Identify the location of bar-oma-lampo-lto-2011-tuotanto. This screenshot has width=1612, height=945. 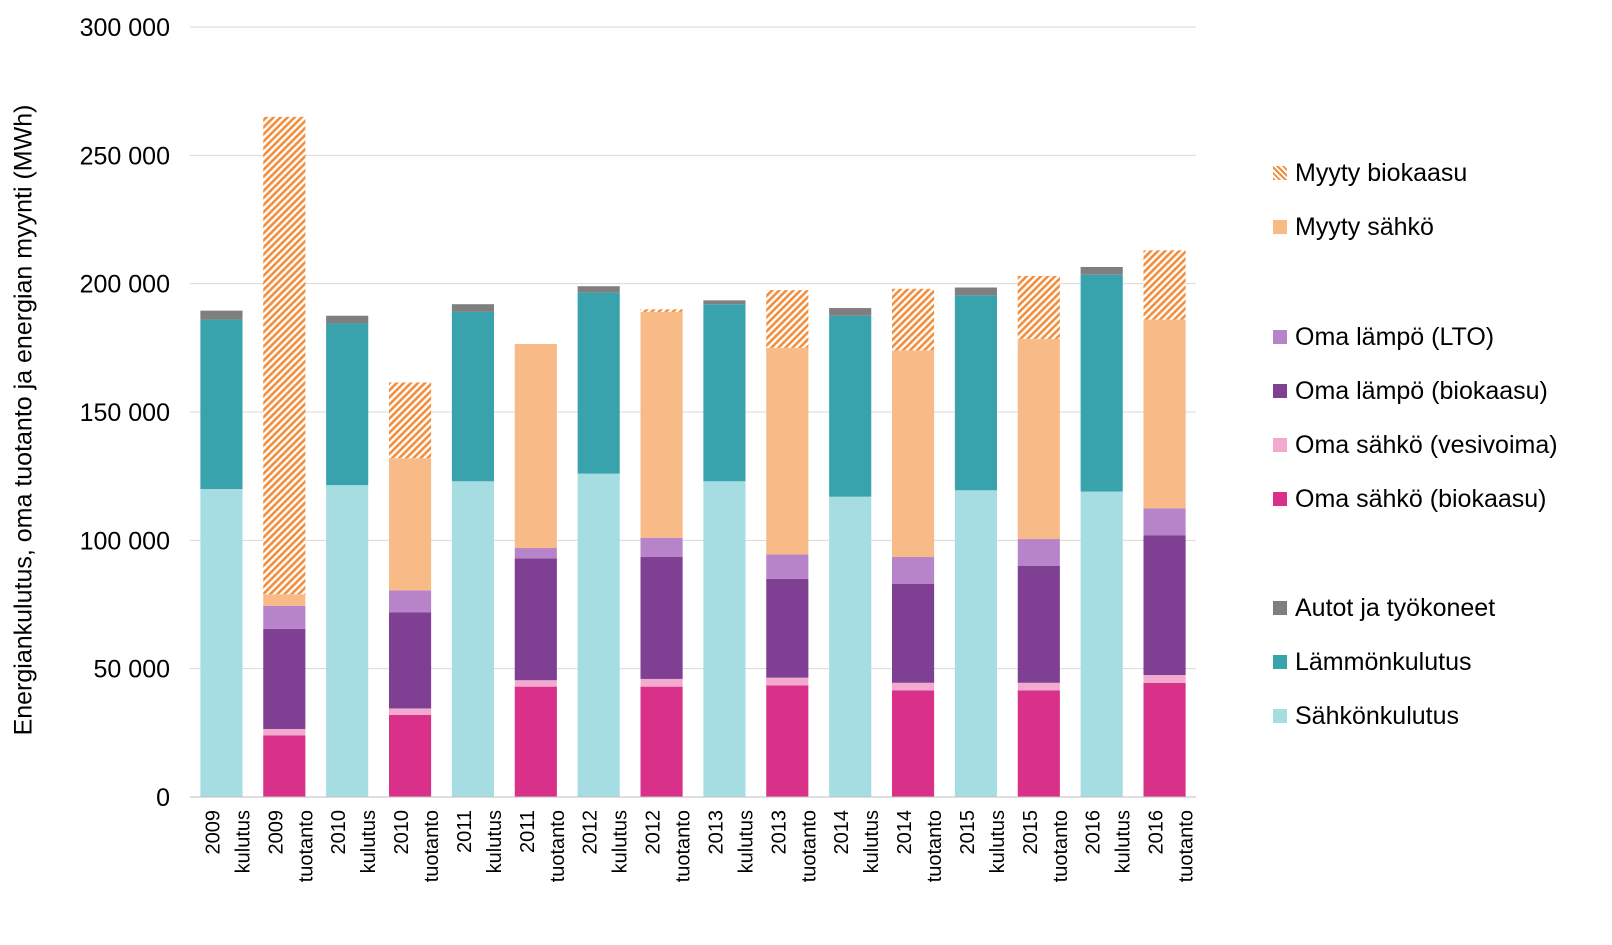
(535, 553).